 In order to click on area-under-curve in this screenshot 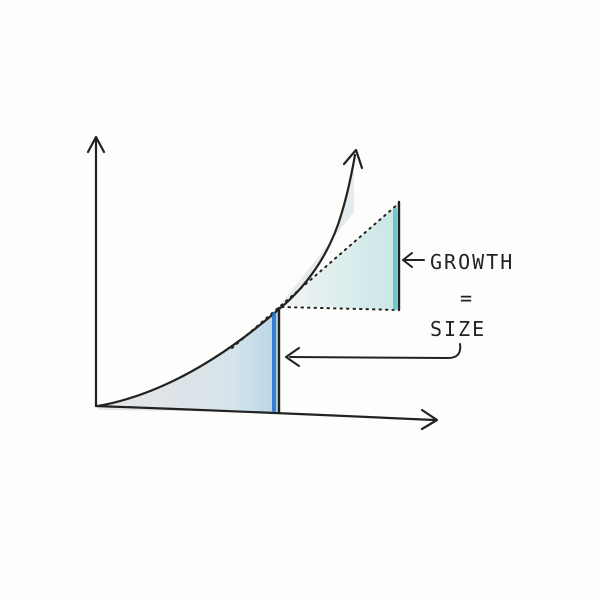, I will do `click(188, 361)`.